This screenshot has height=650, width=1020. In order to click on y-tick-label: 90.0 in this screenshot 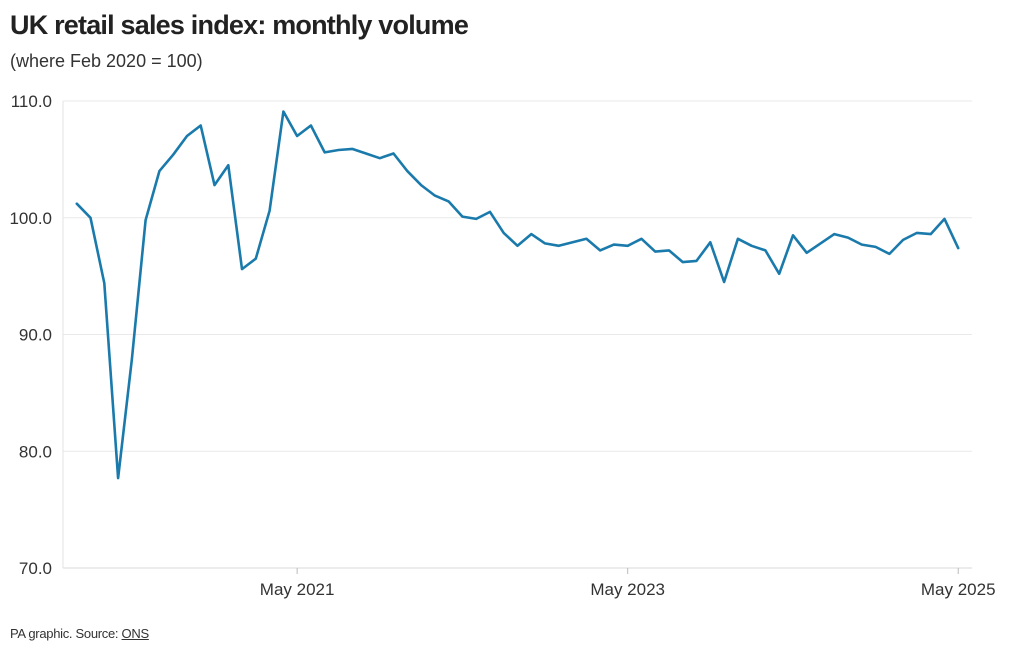, I will do `click(35, 335)`.